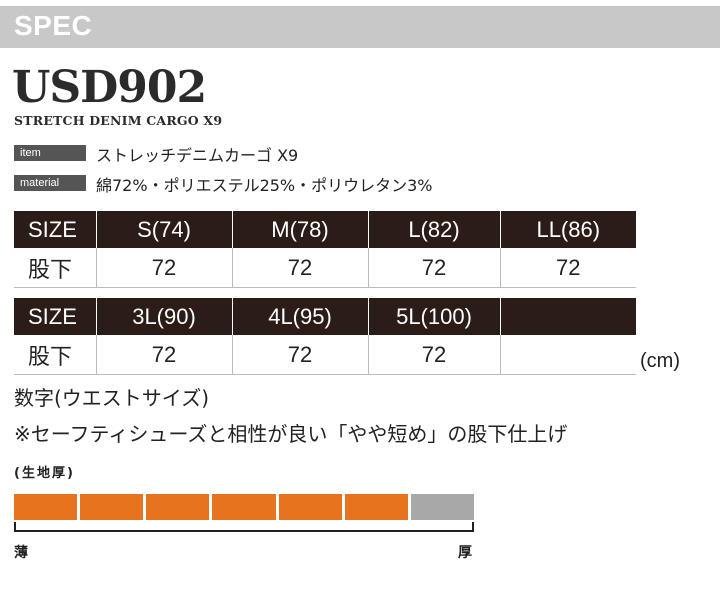 The width and height of the screenshot is (720, 590). Describe the element at coordinates (434, 229) in the screenshot. I see `table-header-cell: L(82)` at that location.